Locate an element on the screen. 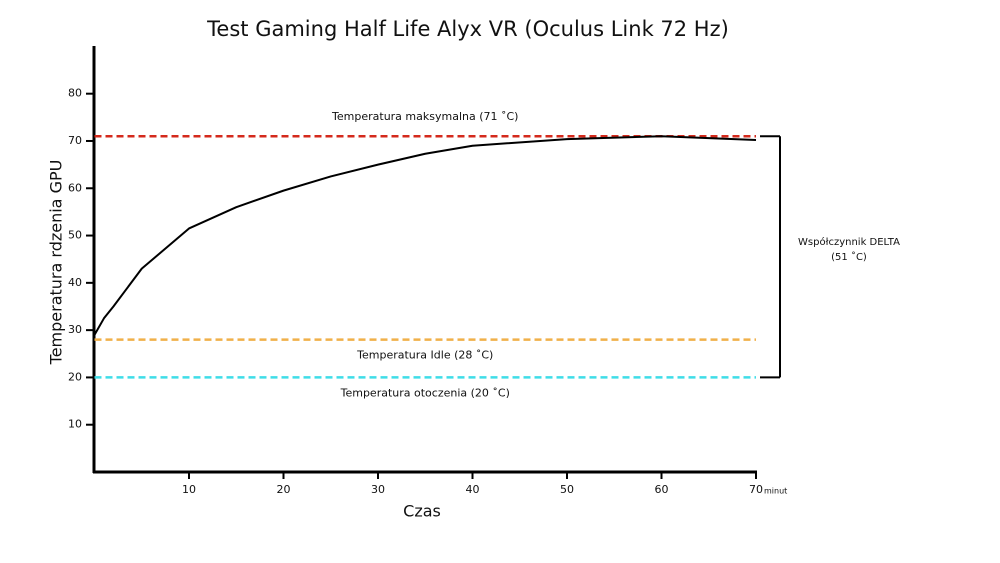 The width and height of the screenshot is (1000, 563). x-tick-label: 50 is located at coordinates (567, 489).